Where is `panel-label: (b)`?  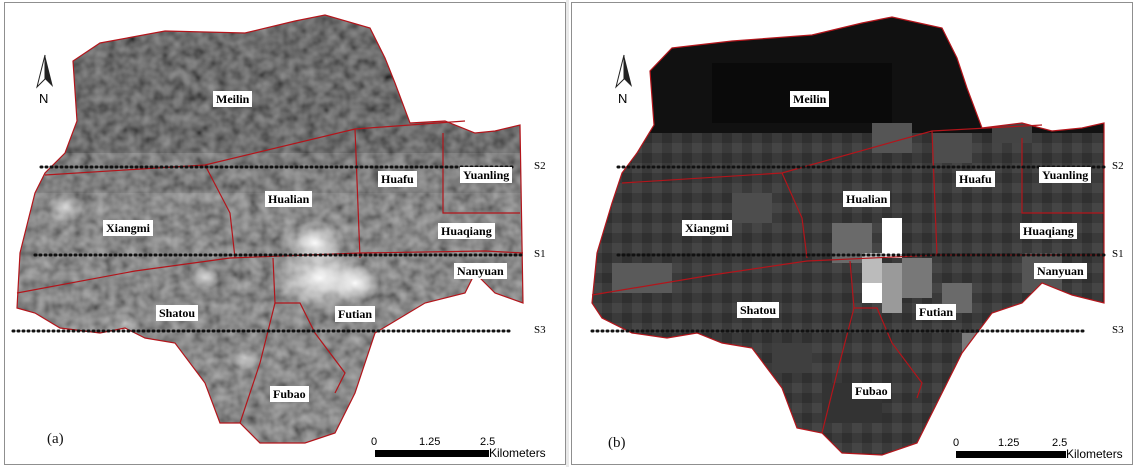
panel-label: (b) is located at coordinates (617, 443).